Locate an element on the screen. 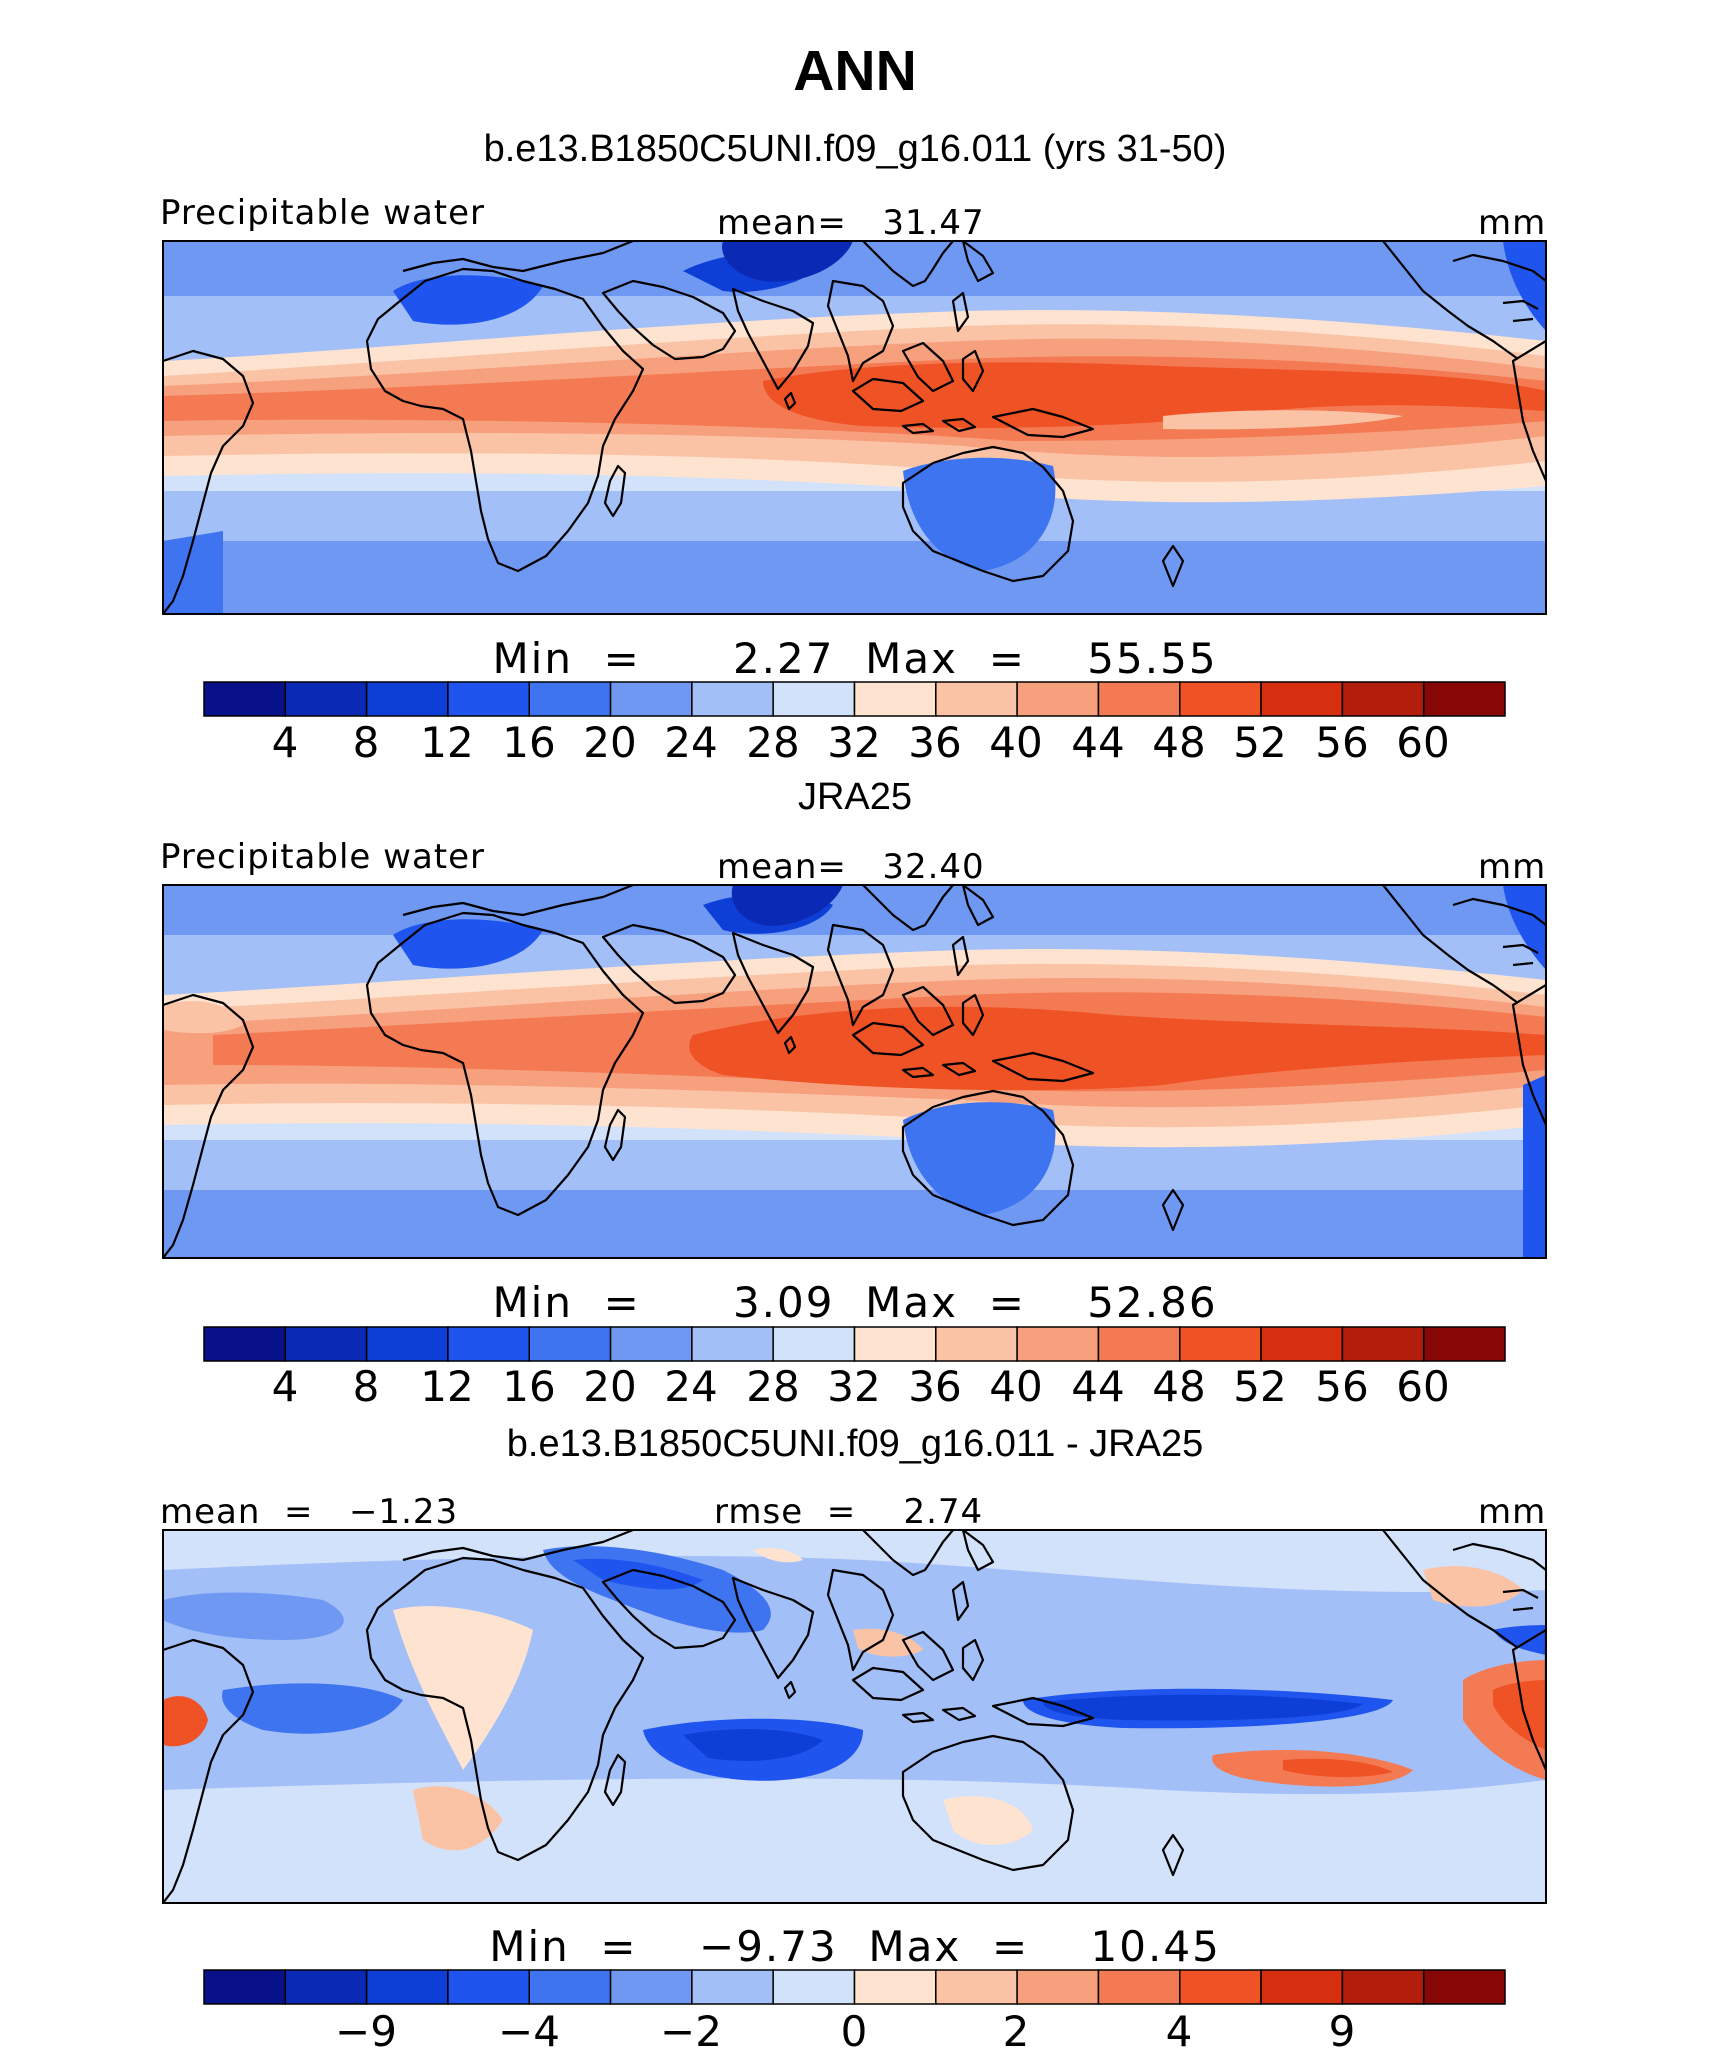 Image resolution: width=1710 pixels, height=2056 pixels. panel-2-minmax: Min = 3.09 Max = 52.86 is located at coordinates (855, 1302).